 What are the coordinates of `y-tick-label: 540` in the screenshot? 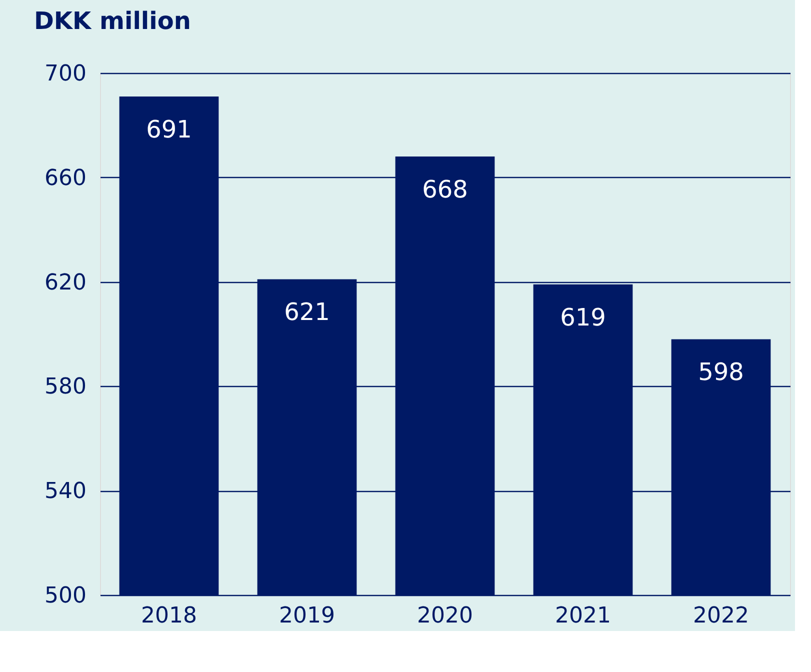 It's located at (65, 491).